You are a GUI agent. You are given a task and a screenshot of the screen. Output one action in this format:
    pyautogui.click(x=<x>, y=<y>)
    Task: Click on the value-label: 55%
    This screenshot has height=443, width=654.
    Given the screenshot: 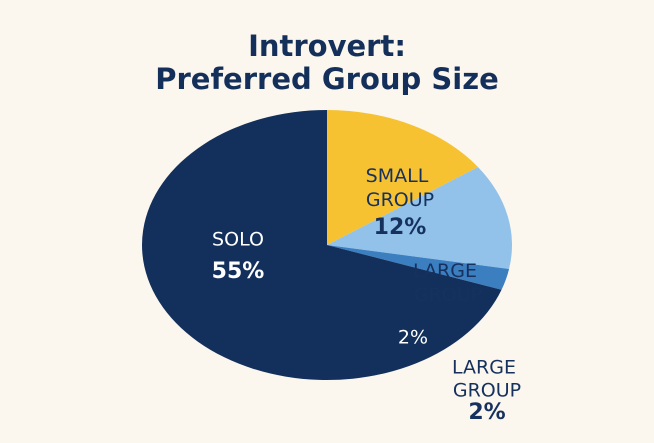 What is the action you would take?
    pyautogui.click(x=238, y=271)
    